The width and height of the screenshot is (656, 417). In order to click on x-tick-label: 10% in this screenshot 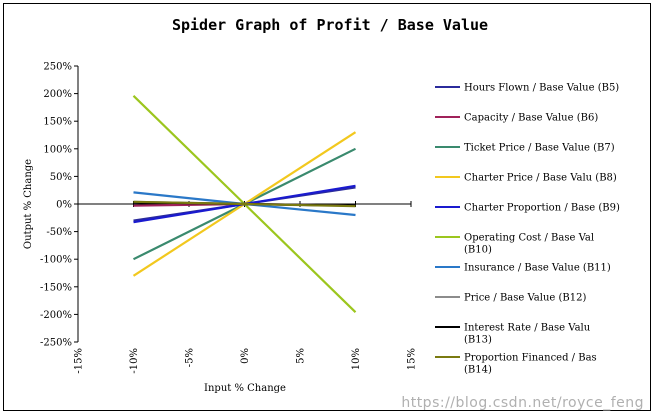, I will do `click(356, 359)`.